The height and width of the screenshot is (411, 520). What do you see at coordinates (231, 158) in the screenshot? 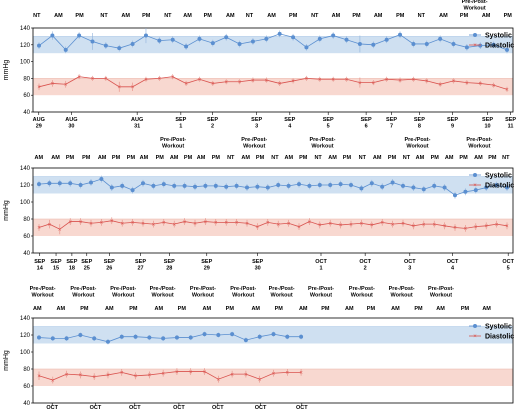
I see `time-of-day-label: NT` at bounding box center [231, 158].